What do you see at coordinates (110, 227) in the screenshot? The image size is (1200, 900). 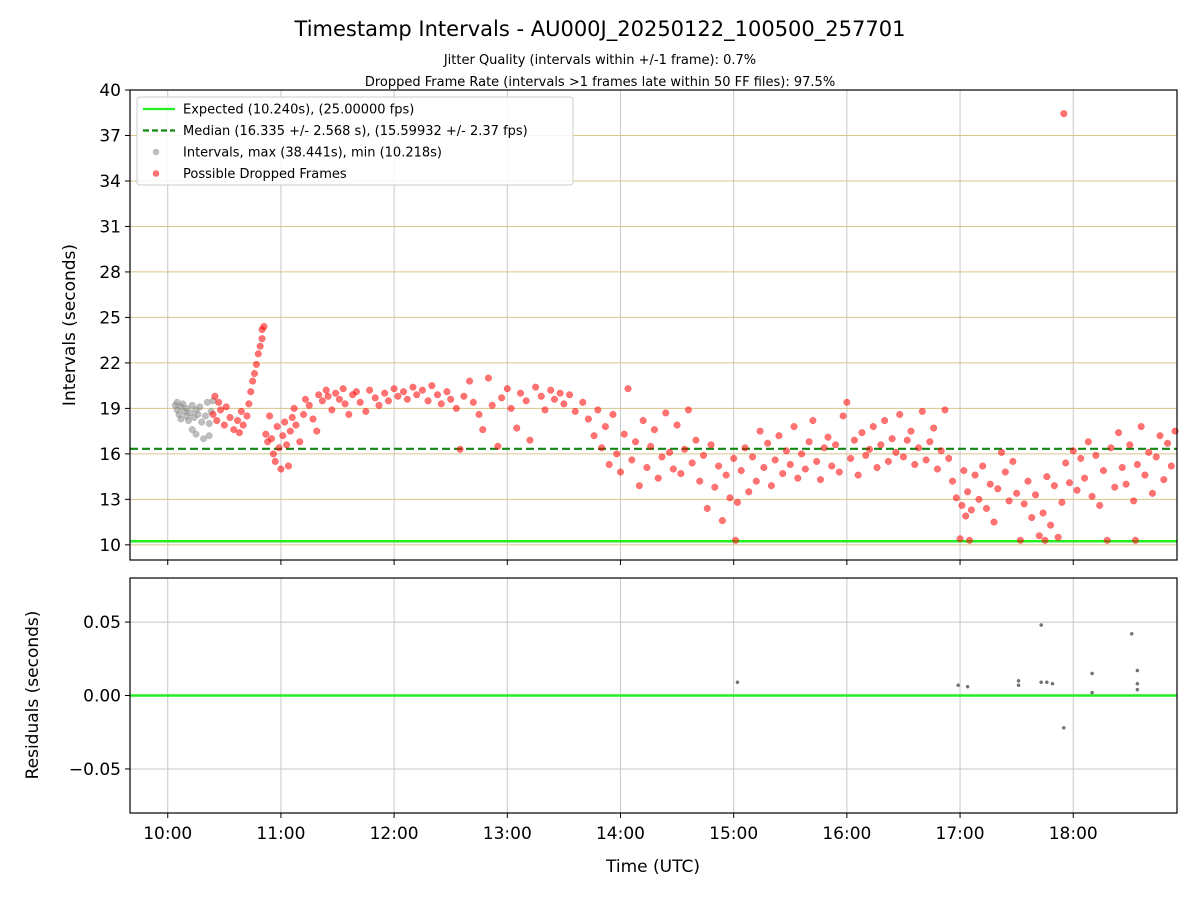 I see `y-tick-label: 31` at bounding box center [110, 227].